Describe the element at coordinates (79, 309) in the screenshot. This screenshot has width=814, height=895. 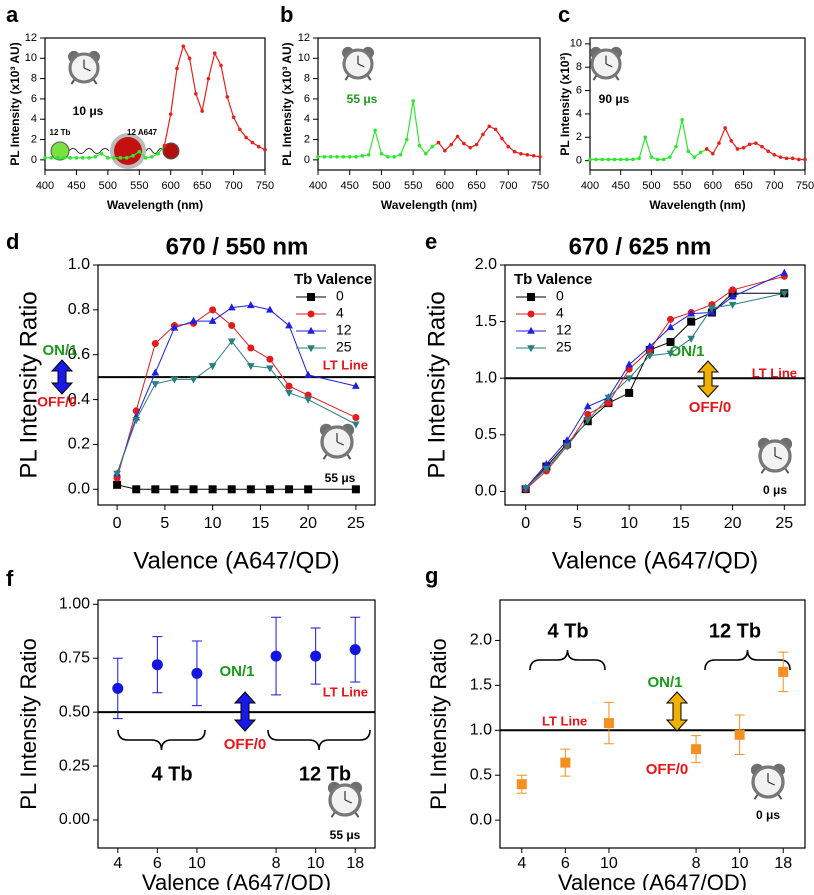
I see `y-tick-label: 0.8` at that location.